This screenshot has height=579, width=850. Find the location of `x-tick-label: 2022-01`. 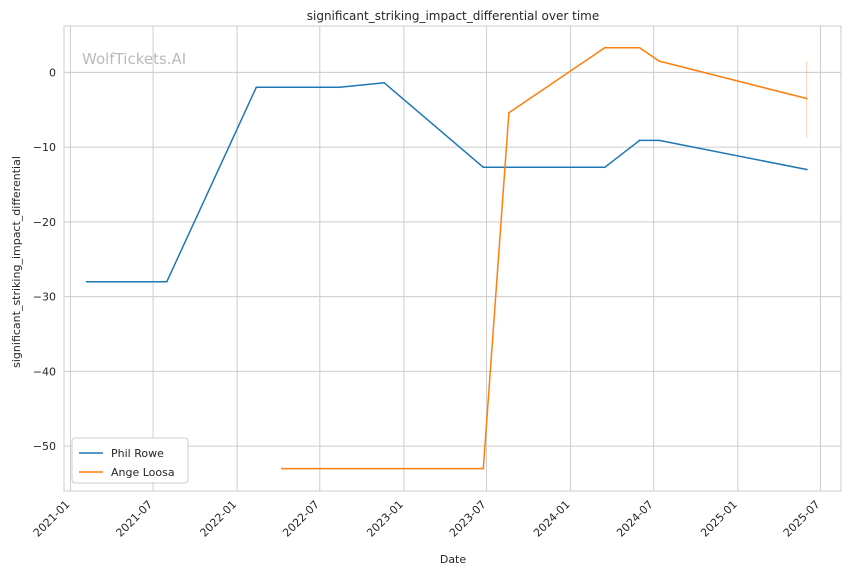

x-tick-label: 2022-01 is located at coordinates (219, 519).